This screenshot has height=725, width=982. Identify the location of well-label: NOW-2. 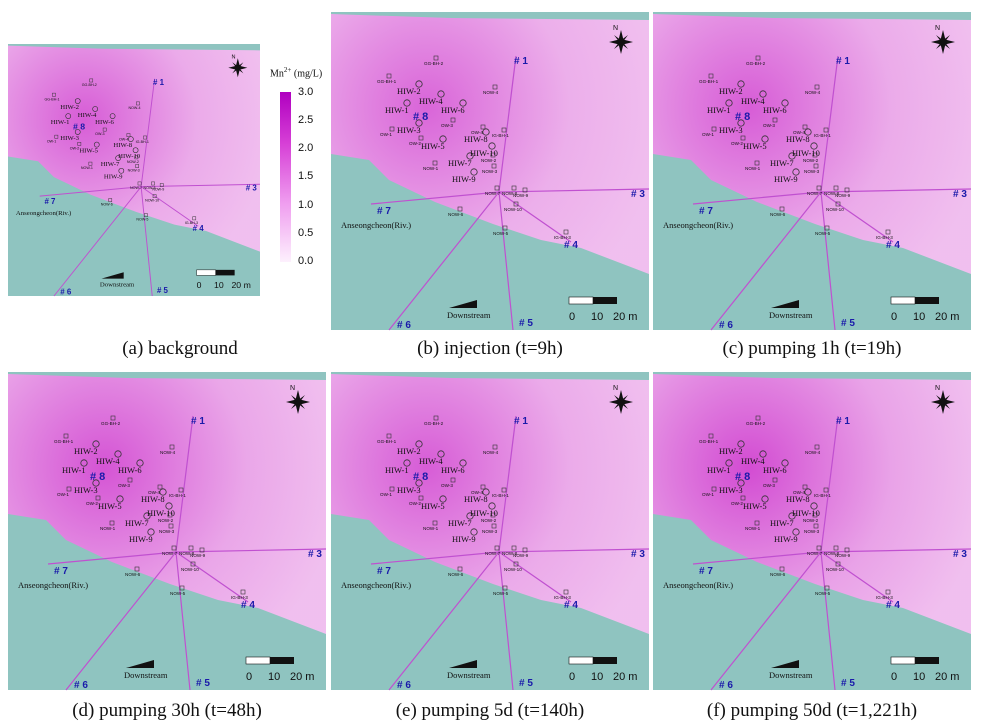
(811, 160).